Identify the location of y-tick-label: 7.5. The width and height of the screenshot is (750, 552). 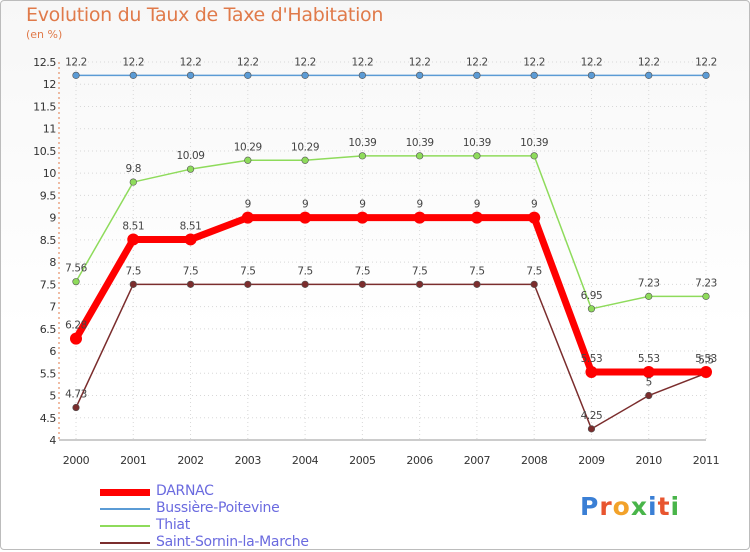
(48, 284).